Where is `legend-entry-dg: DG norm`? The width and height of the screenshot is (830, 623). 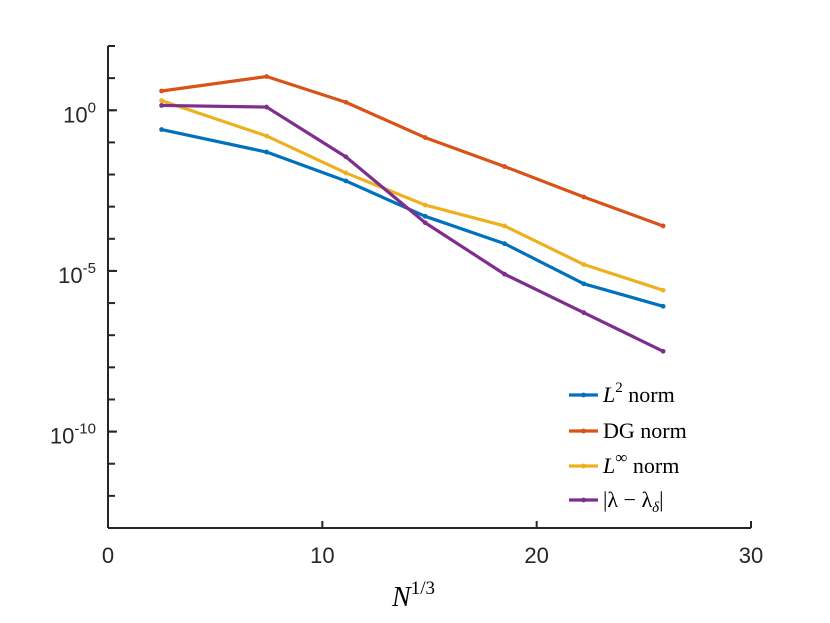
legend-entry-dg: DG norm is located at coordinates (628, 430).